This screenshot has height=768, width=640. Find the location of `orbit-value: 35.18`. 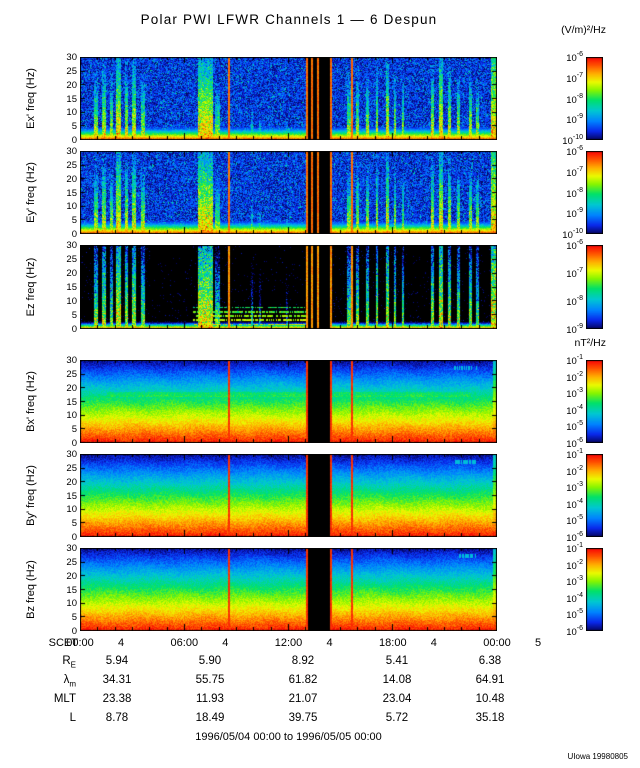

orbit-value: 35.18 is located at coordinates (490, 718).